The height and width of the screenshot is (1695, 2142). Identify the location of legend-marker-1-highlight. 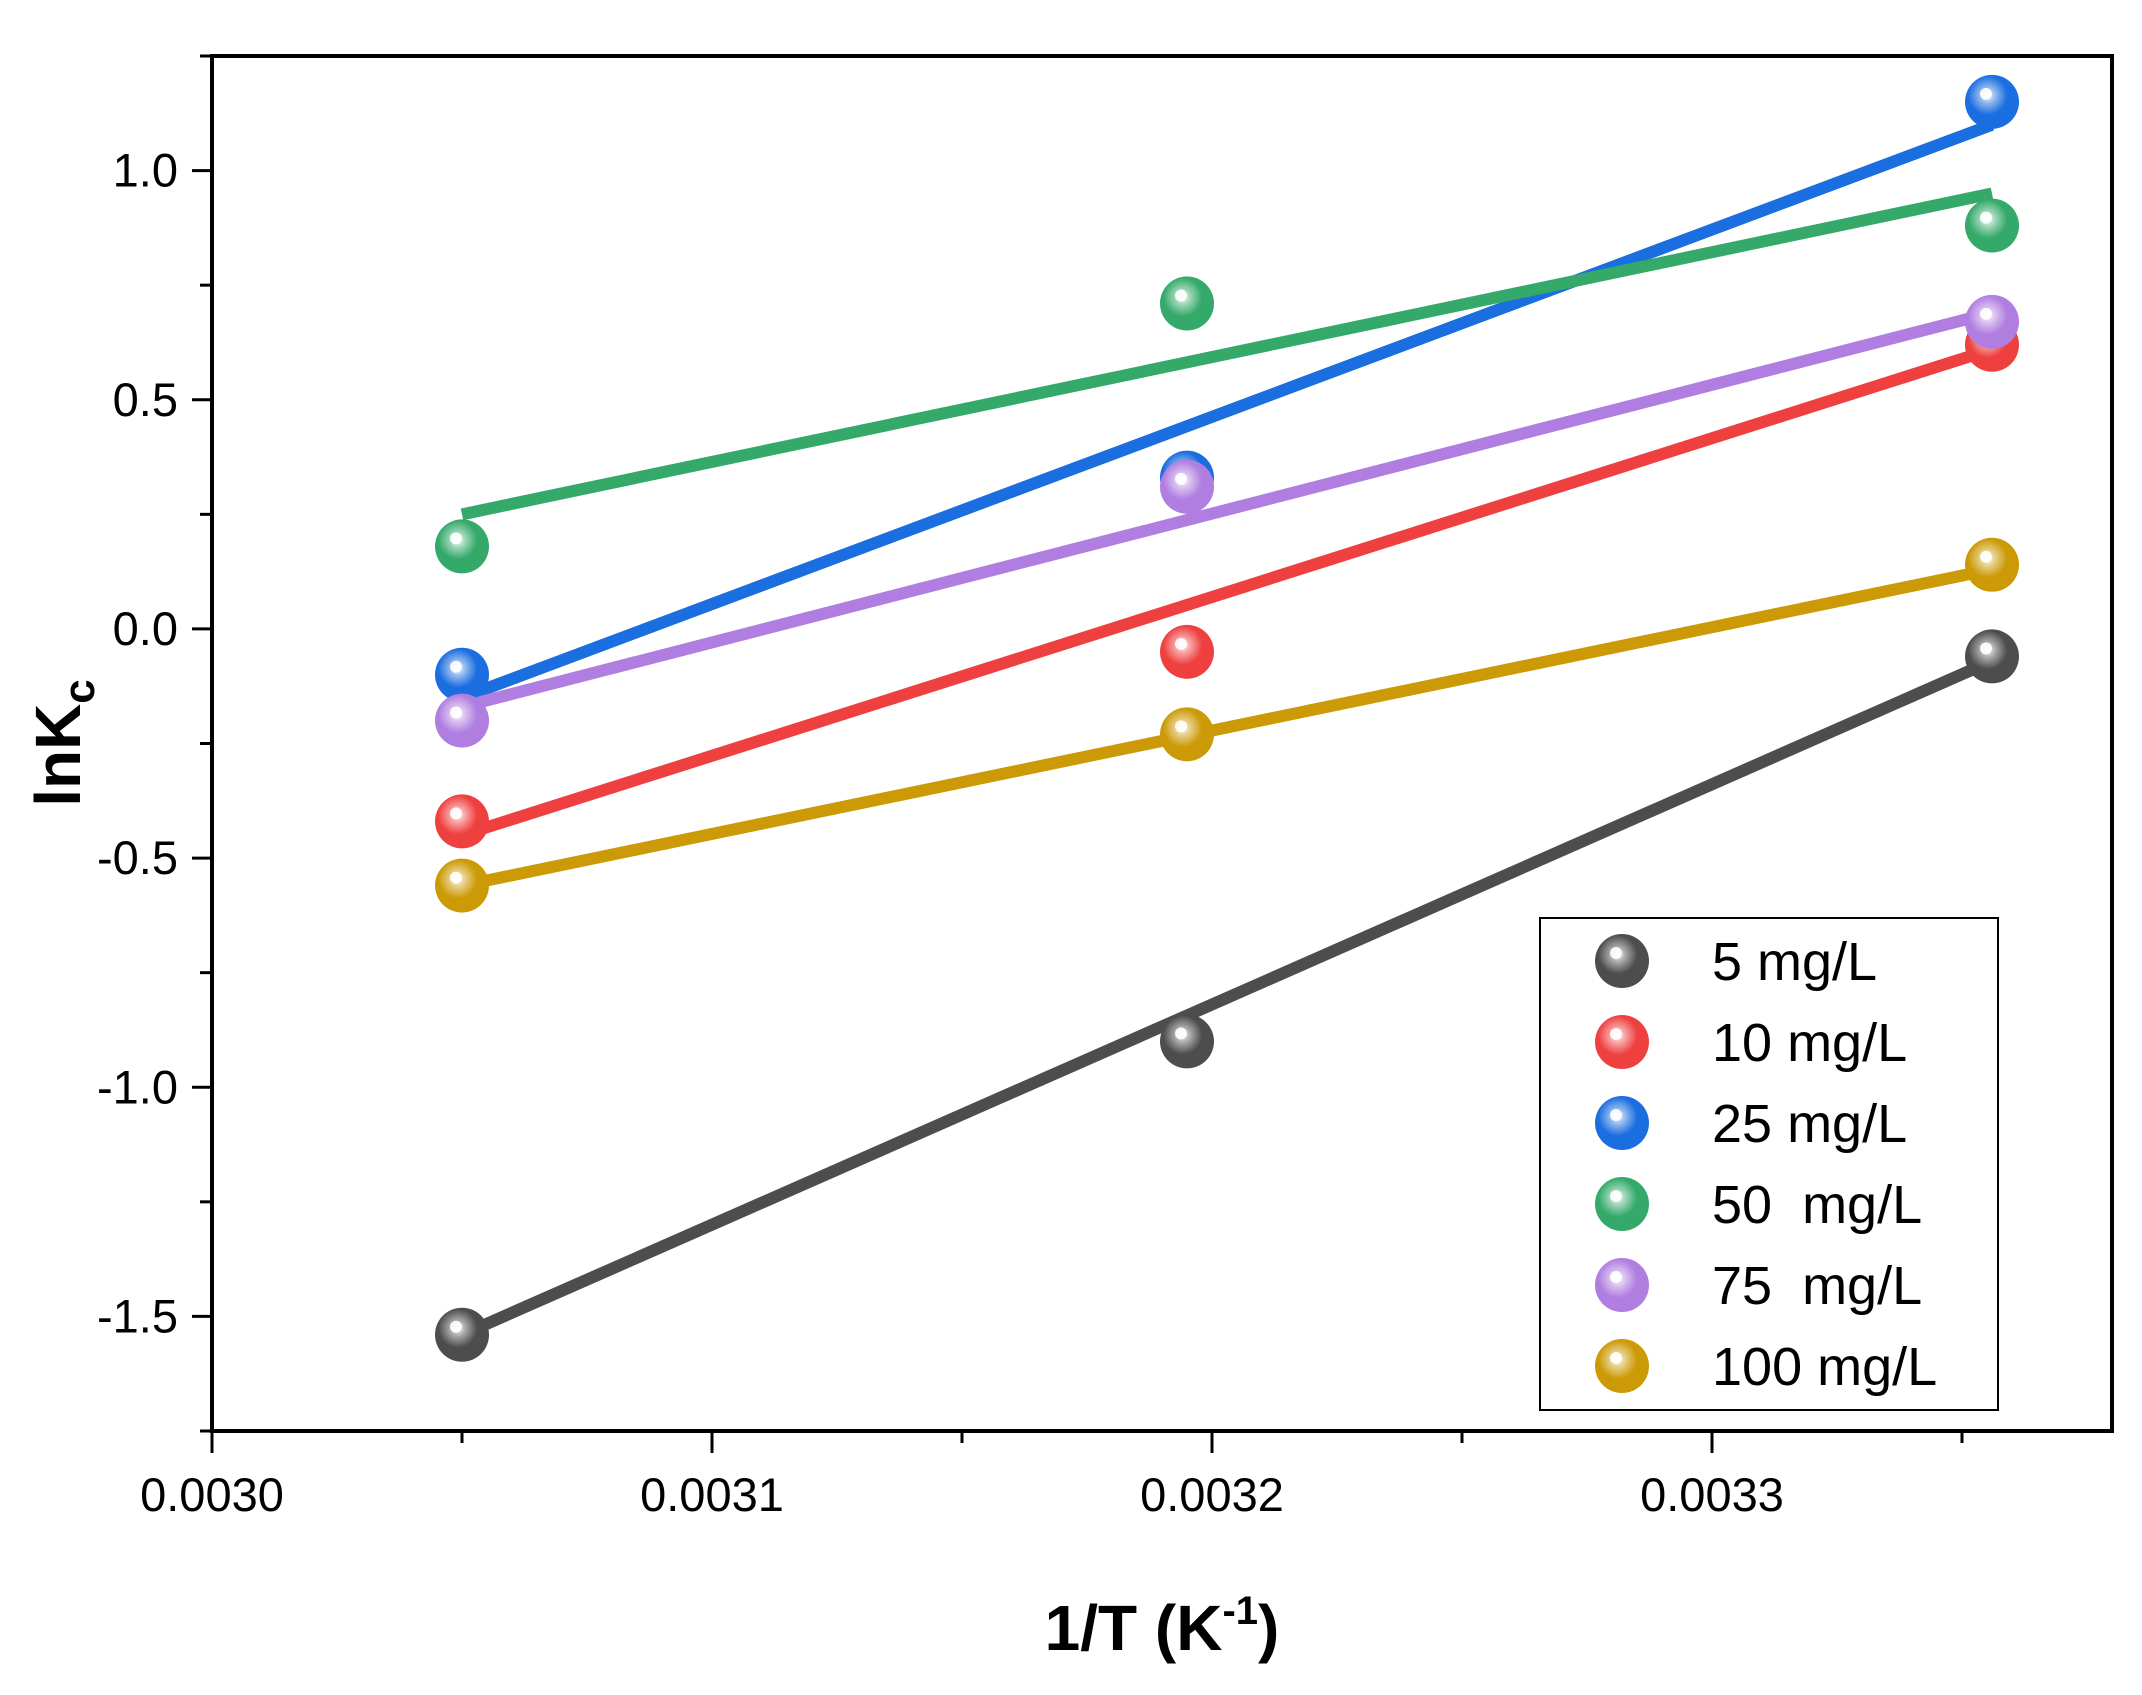
(1616, 1034).